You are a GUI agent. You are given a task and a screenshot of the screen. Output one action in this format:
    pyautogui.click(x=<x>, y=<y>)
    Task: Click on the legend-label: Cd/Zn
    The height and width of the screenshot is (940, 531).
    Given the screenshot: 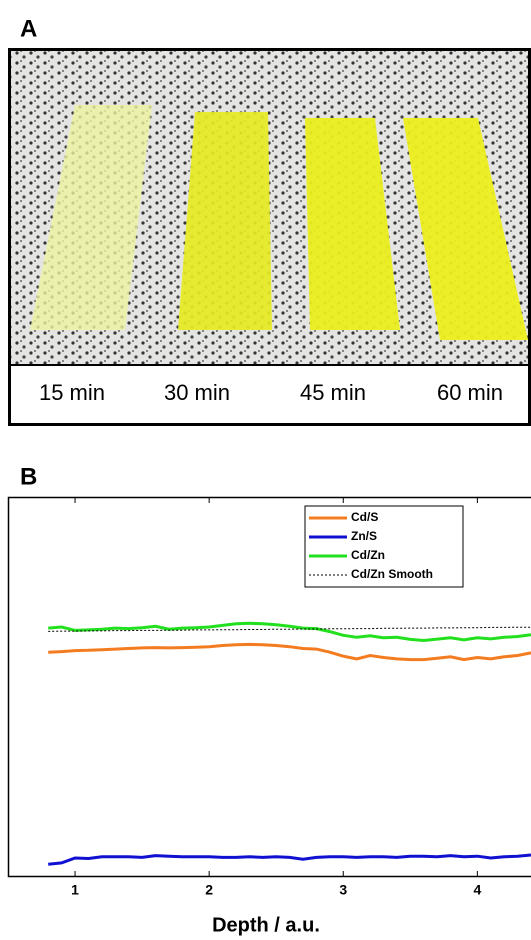 What is the action you would take?
    pyautogui.click(x=368, y=555)
    